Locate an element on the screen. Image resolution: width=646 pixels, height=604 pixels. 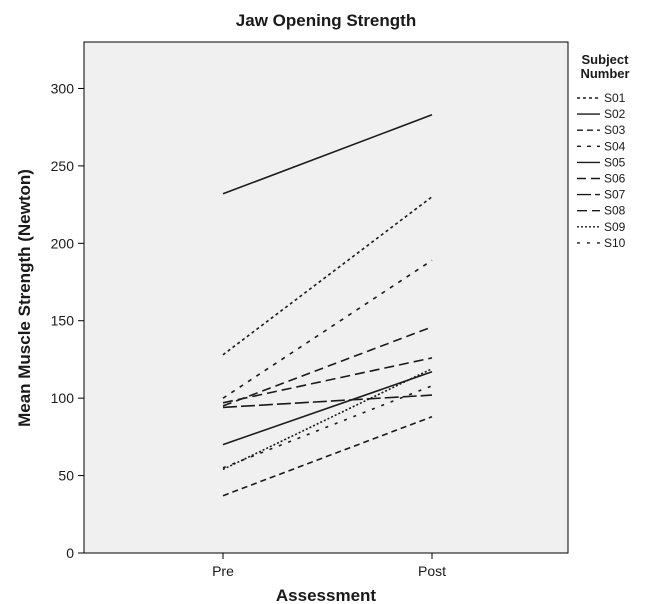
series-line-s09 is located at coordinates (327, 419).